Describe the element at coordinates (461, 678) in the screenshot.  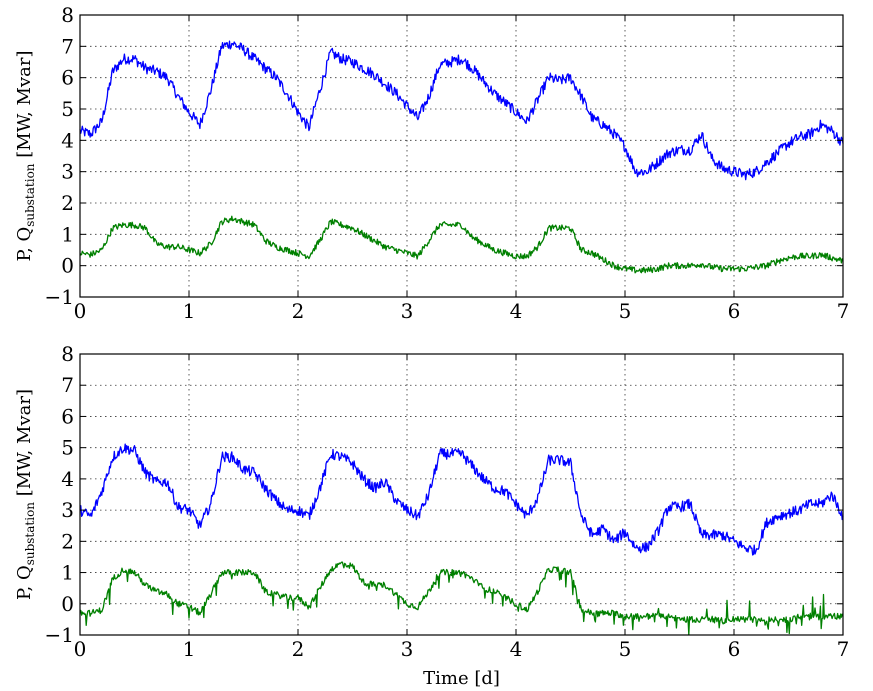
I see `x-axis-label: Time [d]` at that location.